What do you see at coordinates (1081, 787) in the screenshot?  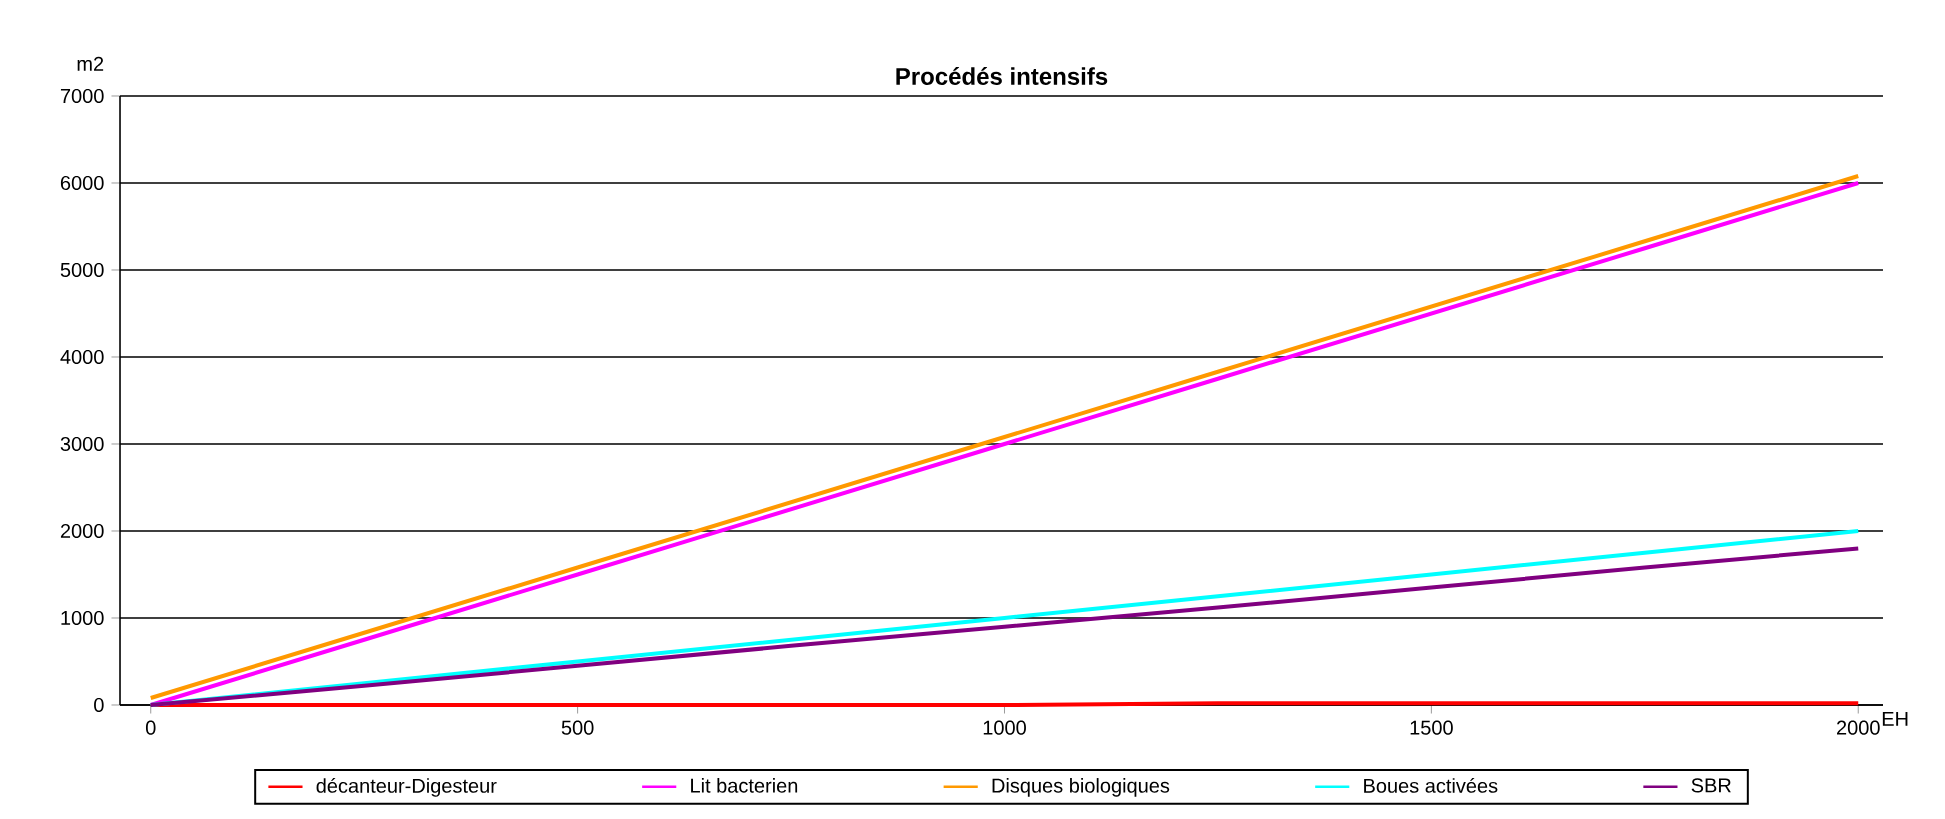 I see `legend-label: Disques biologiques` at bounding box center [1081, 787].